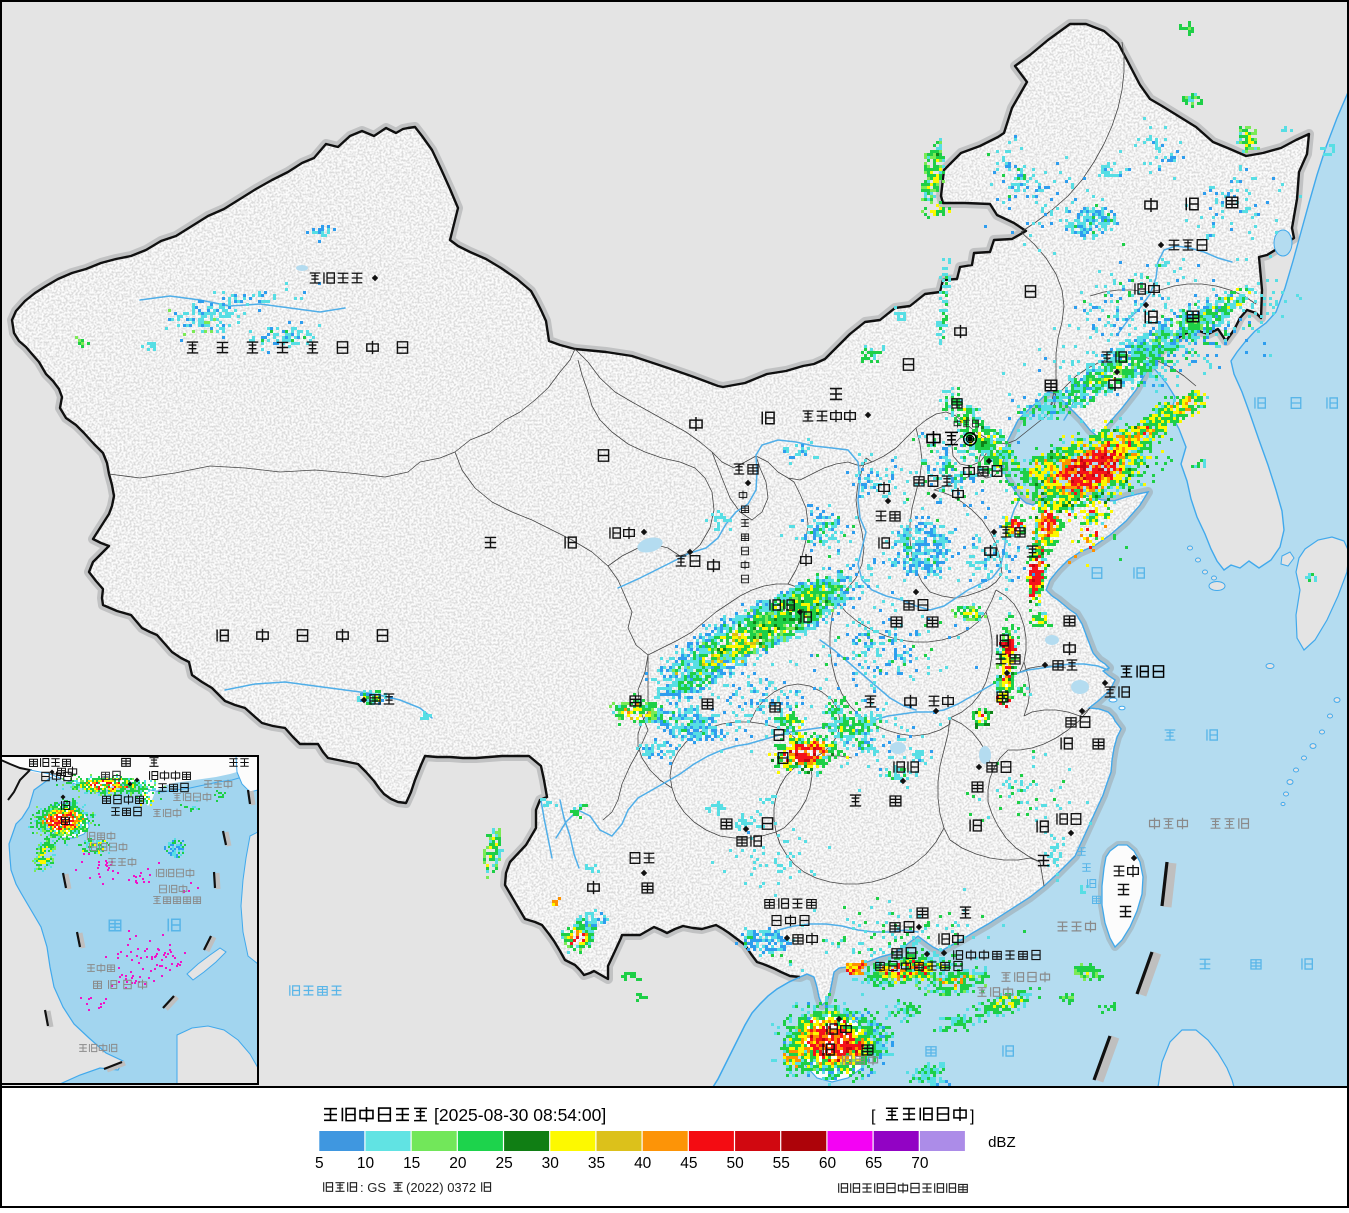 The width and height of the screenshot is (1349, 1213). What do you see at coordinates (366, 1163) in the screenshot?
I see `svg-text: 10` at bounding box center [366, 1163].